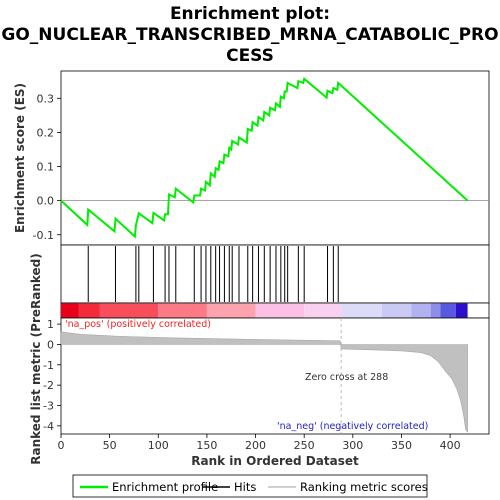 The width and height of the screenshot is (500, 500). I want to click on x-tick-label: 200, so click(255, 445).